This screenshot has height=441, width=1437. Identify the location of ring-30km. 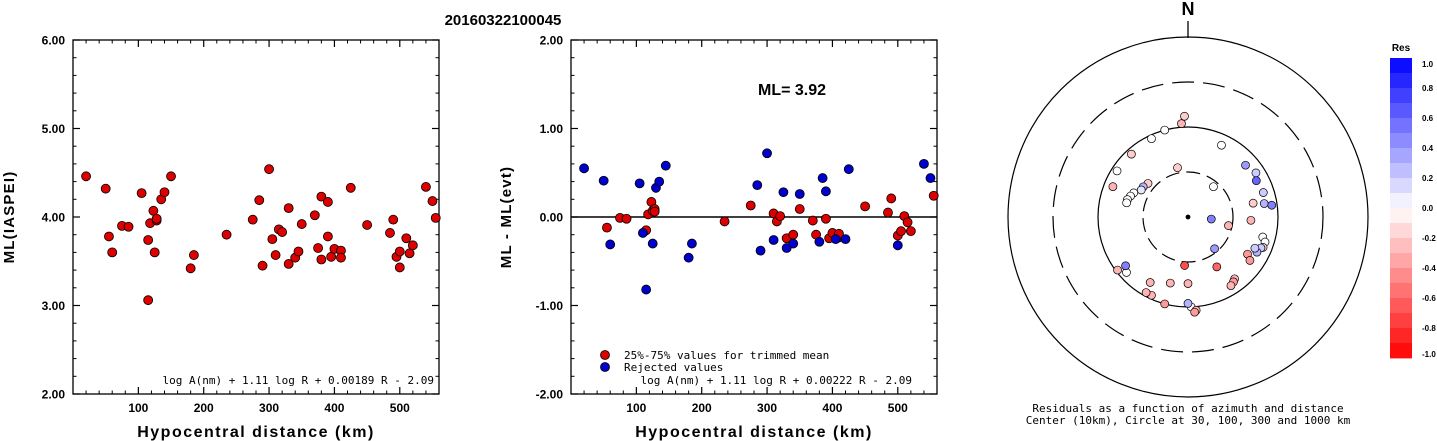
(1188, 217).